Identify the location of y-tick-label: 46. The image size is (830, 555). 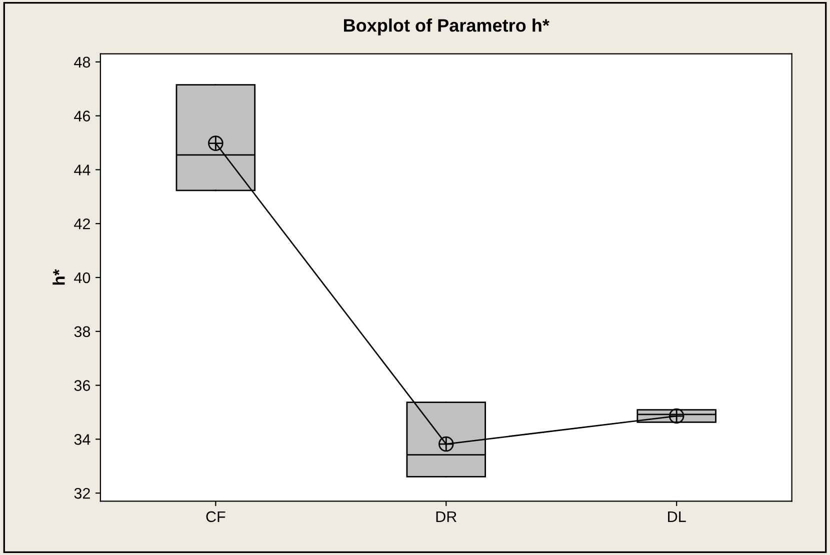
(82, 116).